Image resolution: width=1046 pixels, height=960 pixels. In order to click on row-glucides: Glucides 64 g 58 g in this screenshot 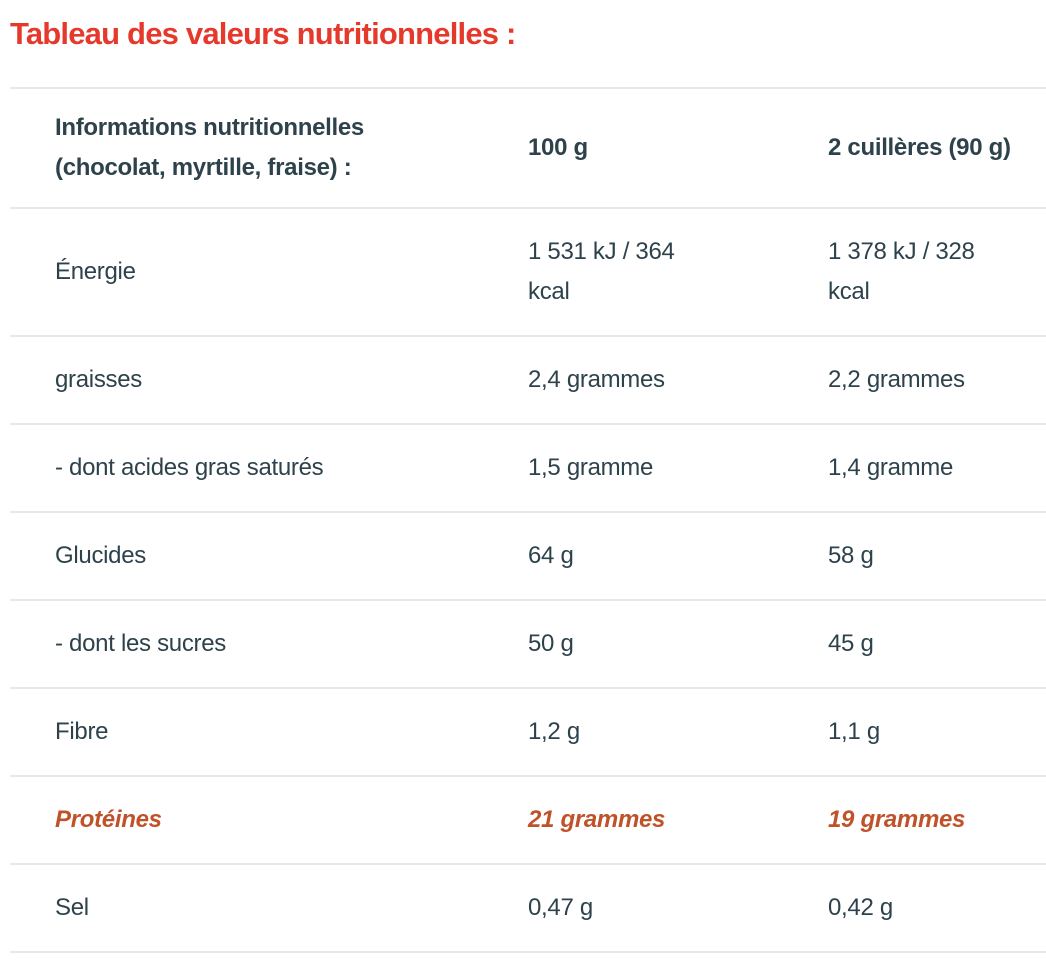, I will do `click(528, 556)`.